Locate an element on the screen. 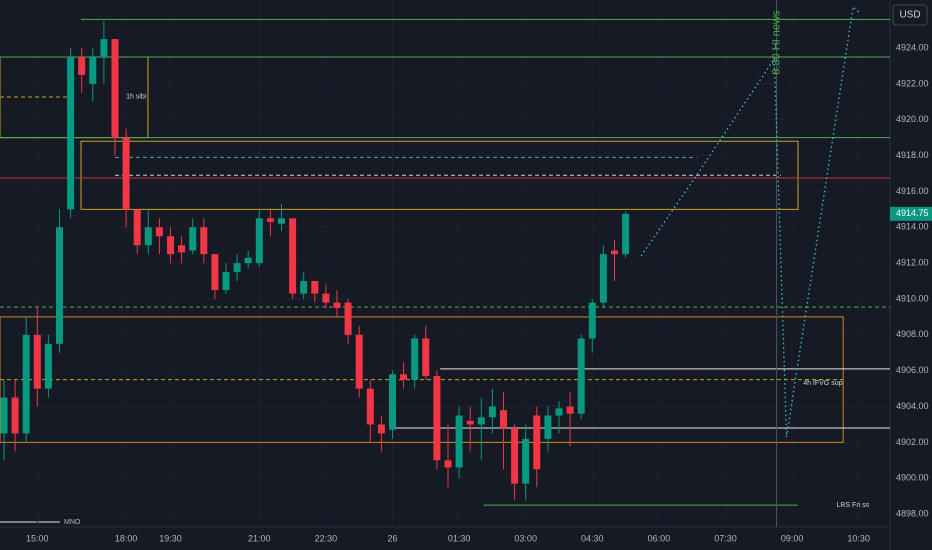 The image size is (932, 550). price-tag is located at coordinates (911, 213).